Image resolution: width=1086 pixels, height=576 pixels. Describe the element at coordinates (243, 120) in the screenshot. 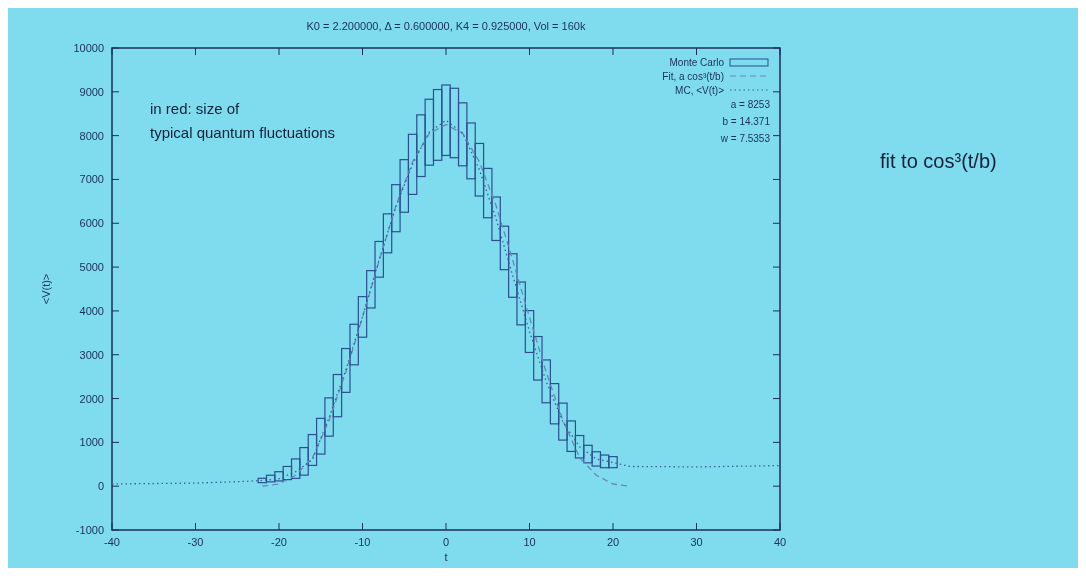

I see `annotation: in red: size of typical quantum fluctuations` at that location.